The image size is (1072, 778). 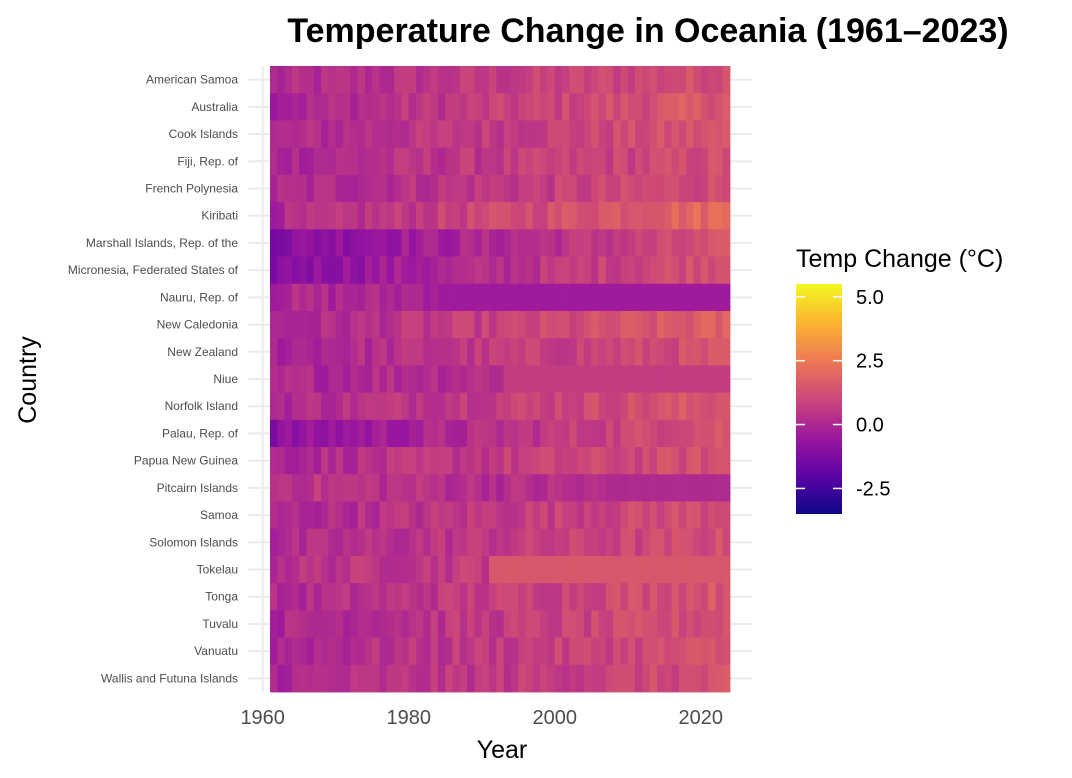 I want to click on y-tick-label: Tuvalu, so click(x=220, y=624).